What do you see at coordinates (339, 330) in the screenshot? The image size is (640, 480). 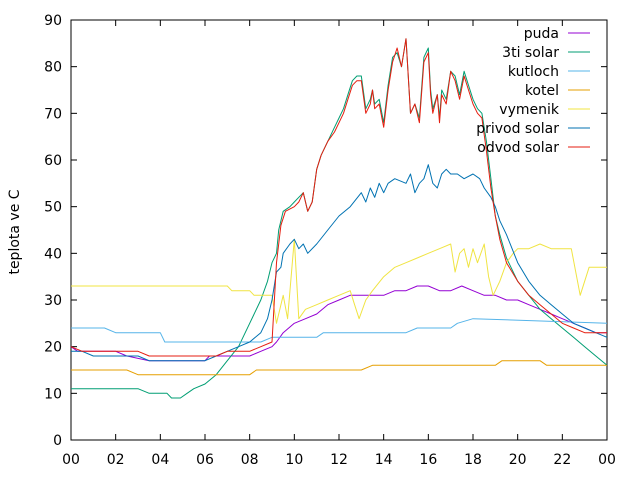 I see `series-line-kutloch` at bounding box center [339, 330].